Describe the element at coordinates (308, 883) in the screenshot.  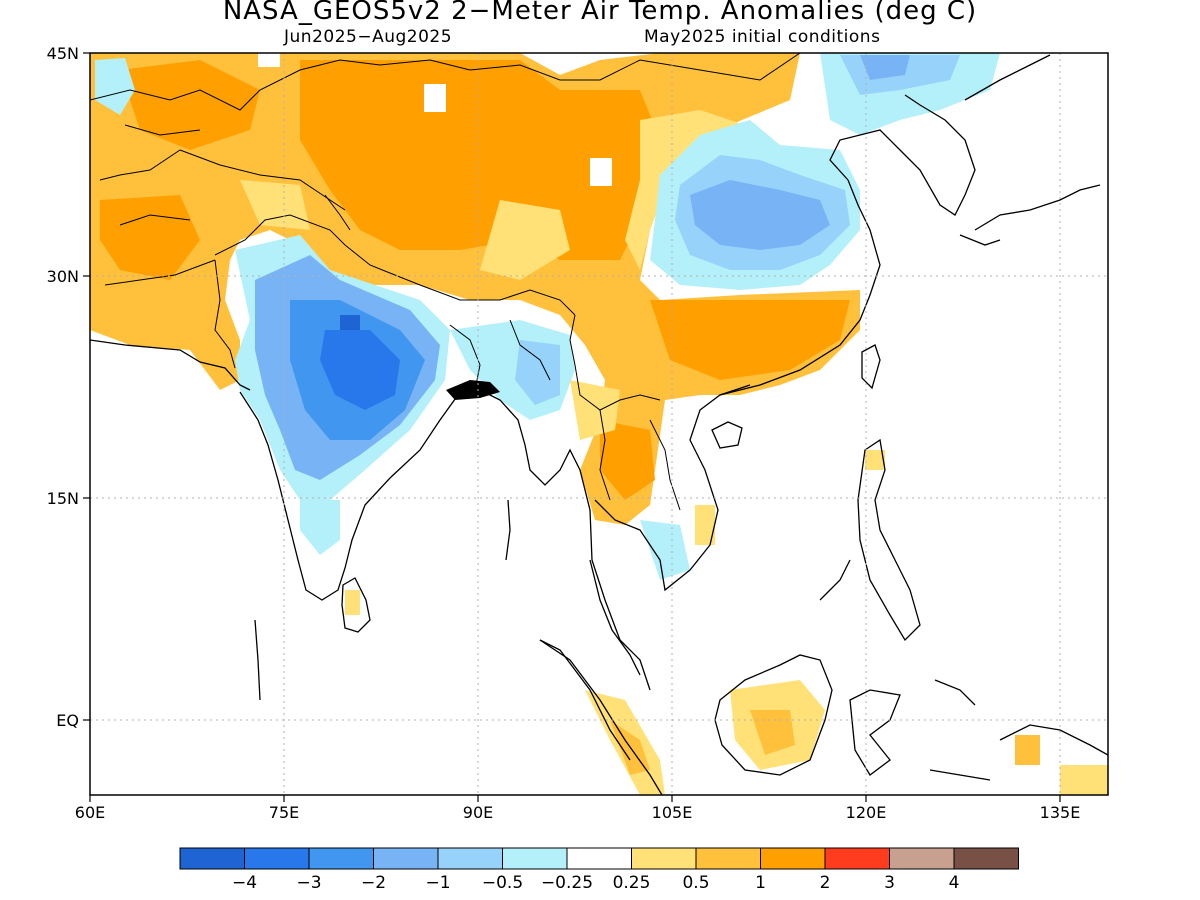
I see `colorbar-label: −3` at that location.